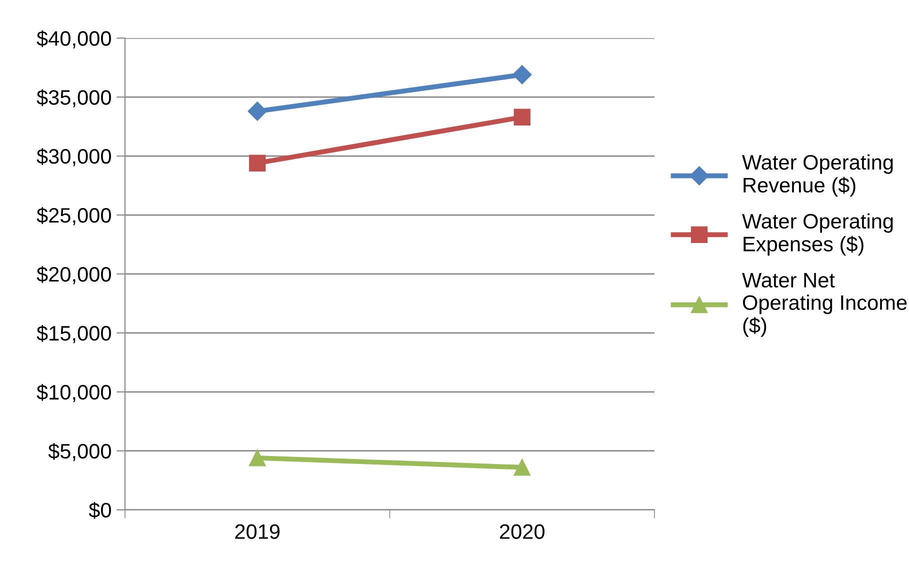 Image resolution: width=909 pixels, height=569 pixels. Describe the element at coordinates (73, 98) in the screenshot. I see `y-tick-label: $35,000` at that location.